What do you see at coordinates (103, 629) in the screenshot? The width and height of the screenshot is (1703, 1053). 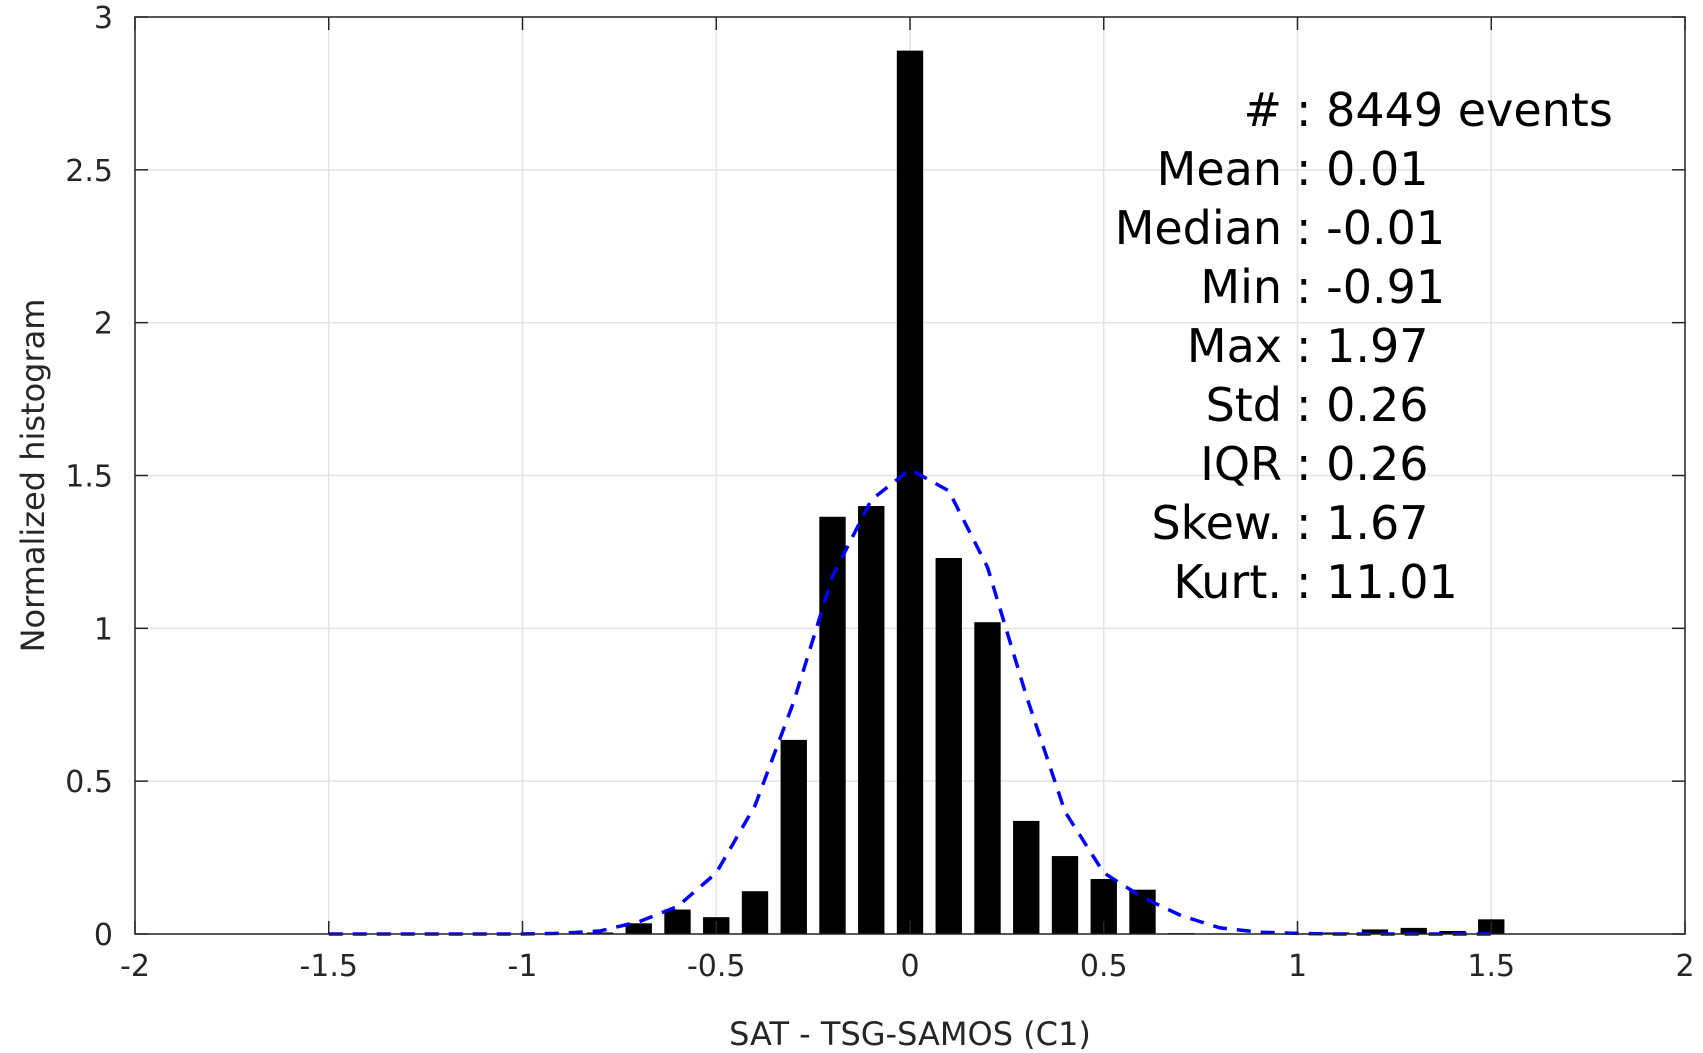 I see `y-tick-label: 1` at bounding box center [103, 629].